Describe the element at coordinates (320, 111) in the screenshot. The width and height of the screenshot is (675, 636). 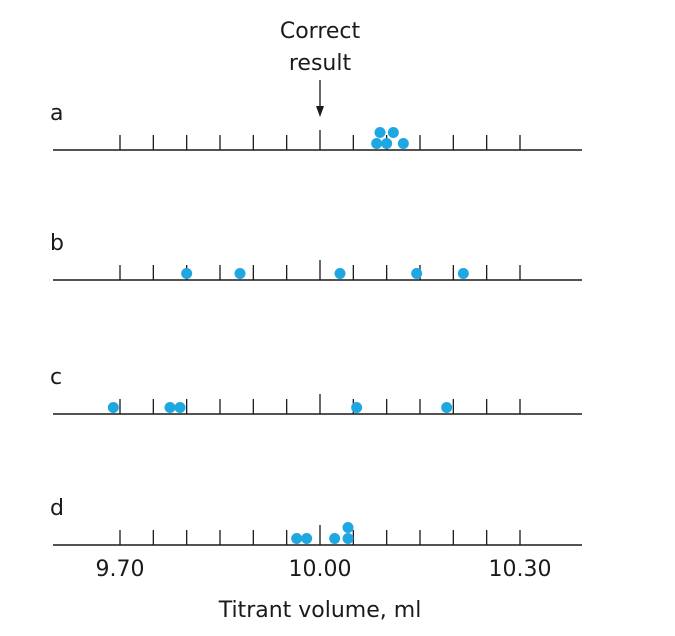
I see `correct-result-arrow-head` at that location.